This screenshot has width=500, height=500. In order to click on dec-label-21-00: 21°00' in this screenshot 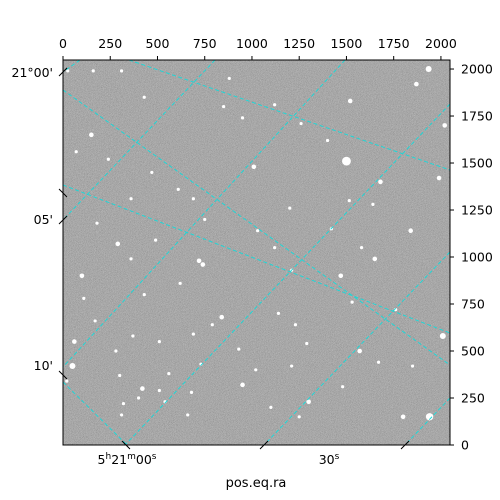, I will do `click(33, 72)`.